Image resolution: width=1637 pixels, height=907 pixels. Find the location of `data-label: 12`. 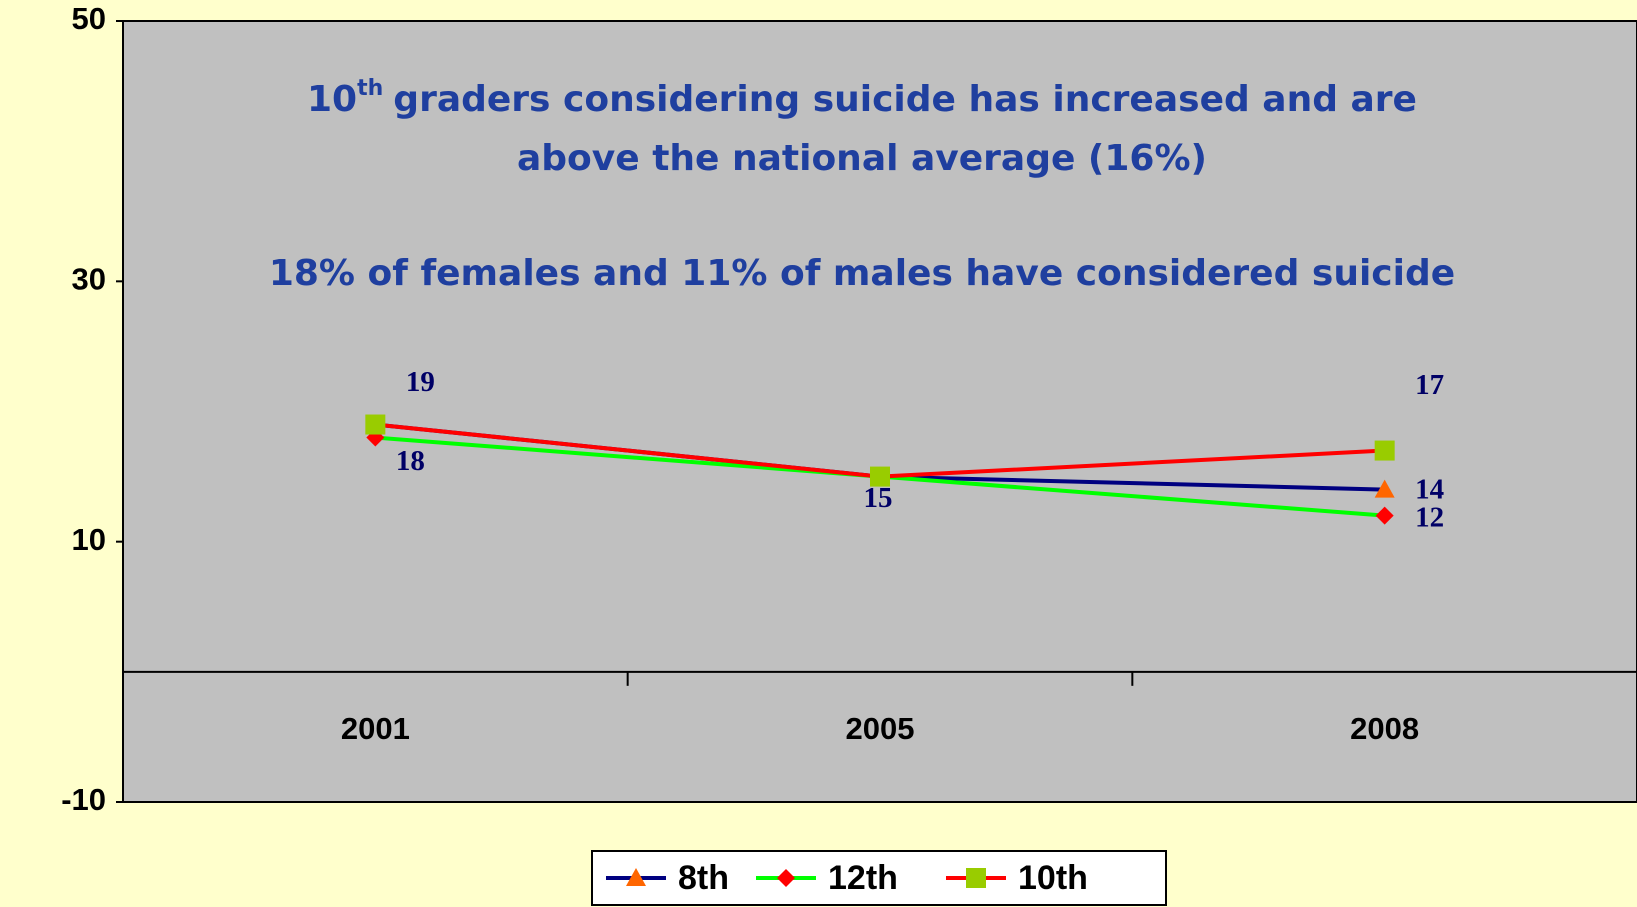

data-label: 12 is located at coordinates (1429, 517).